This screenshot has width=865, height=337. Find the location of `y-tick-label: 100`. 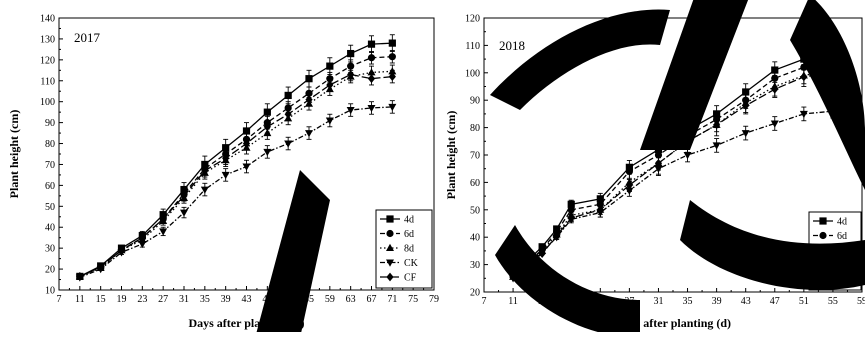

y-tick-label: 100 is located at coordinates (47, 102).